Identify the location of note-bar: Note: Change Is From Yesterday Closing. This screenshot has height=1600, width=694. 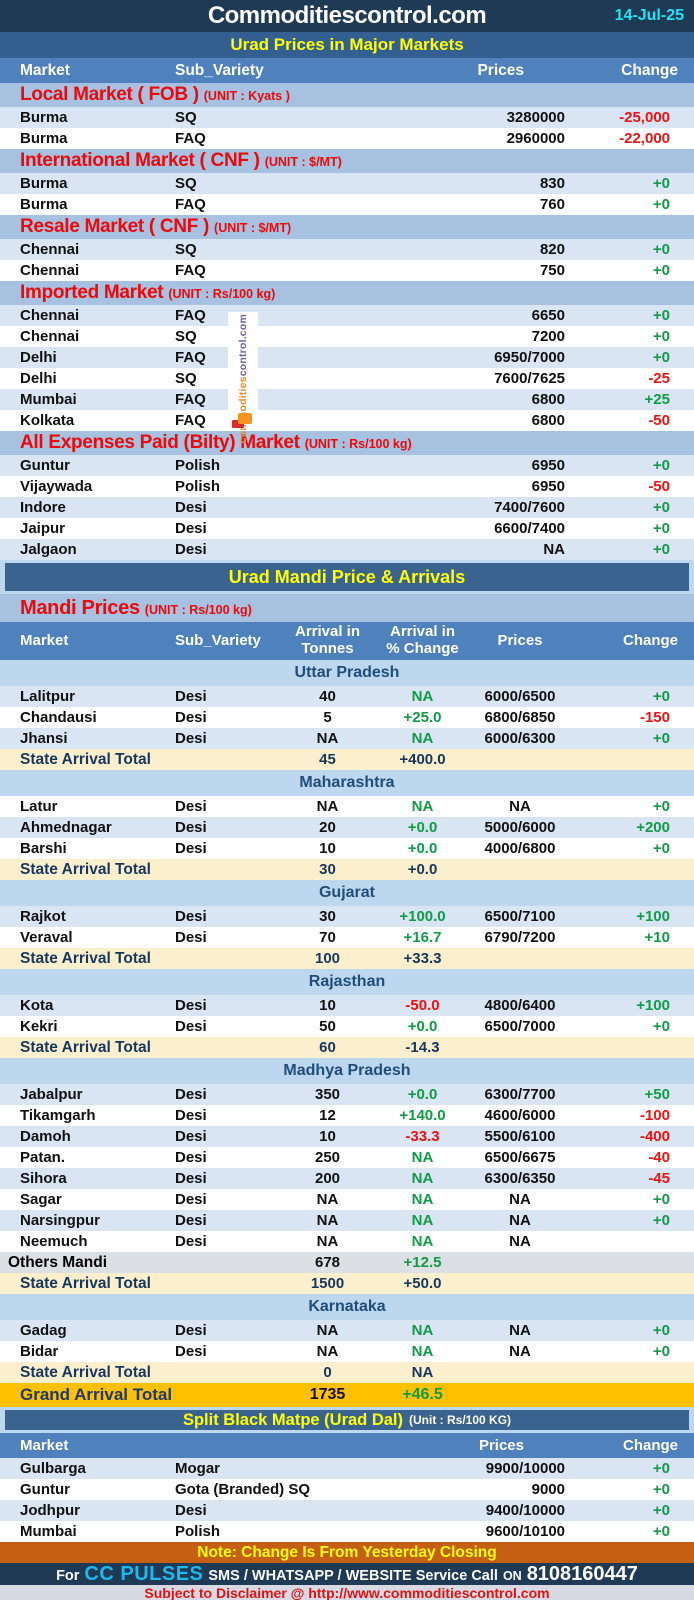
(347, 1552).